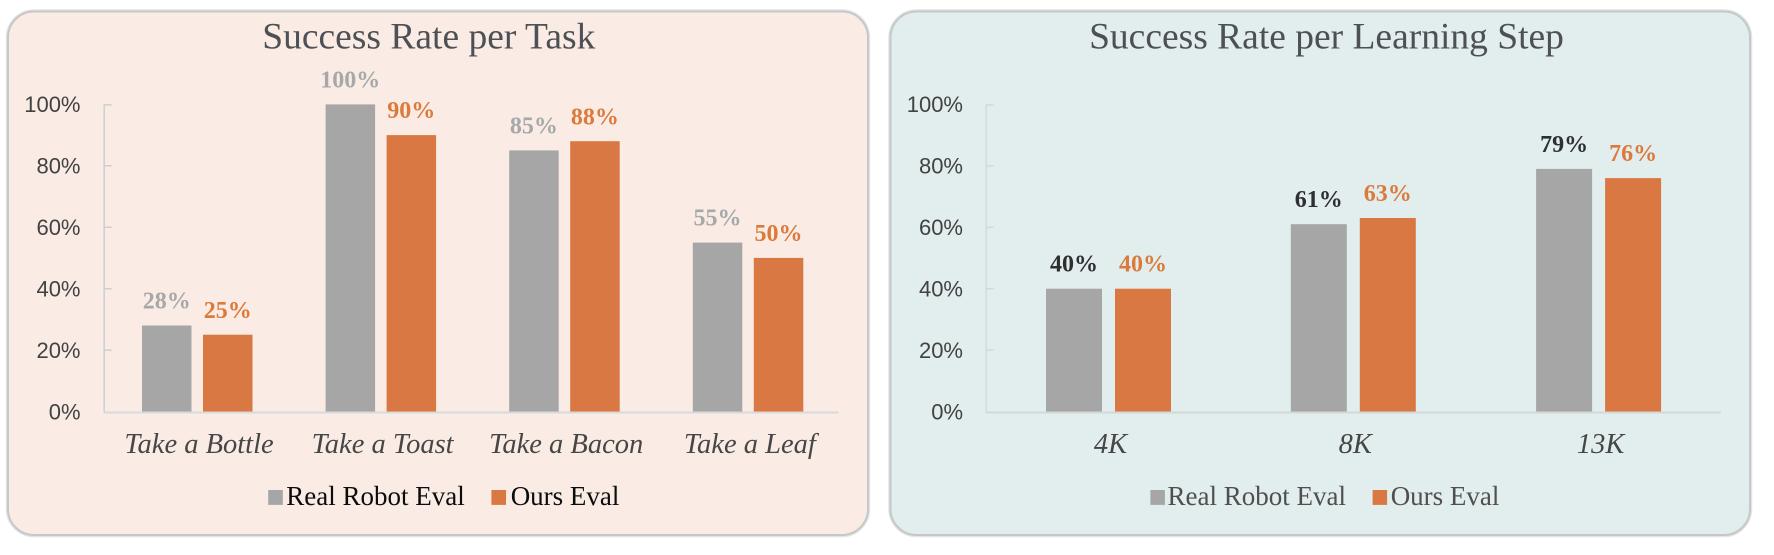 The height and width of the screenshot is (555, 1774). What do you see at coordinates (228, 311) in the screenshot?
I see `svg-text: 25%` at bounding box center [228, 311].